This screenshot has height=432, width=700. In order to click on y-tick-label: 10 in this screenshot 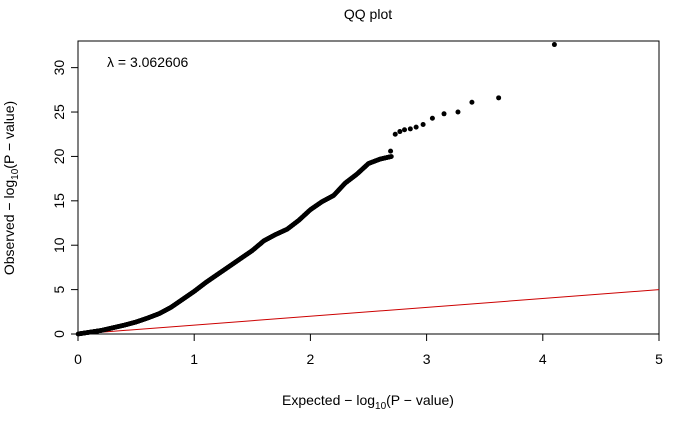, I will do `click(59, 245)`.